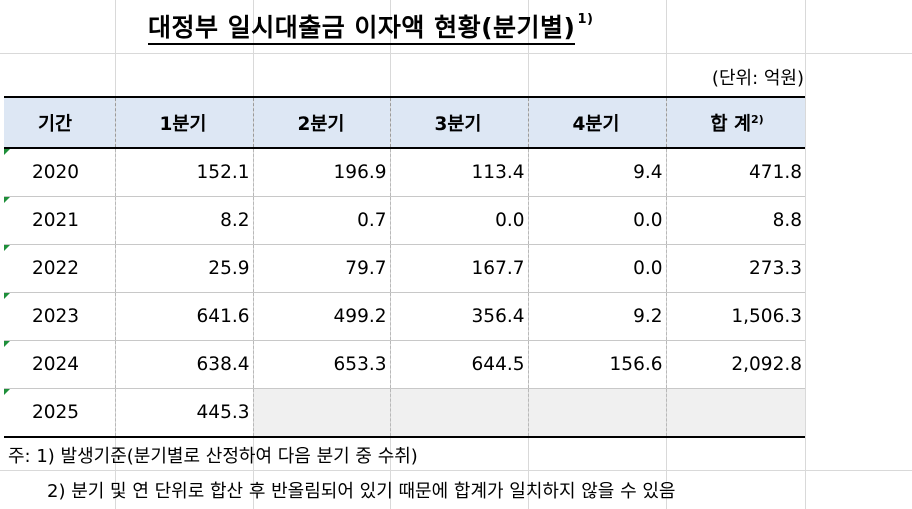 The height and width of the screenshot is (509, 912). I want to click on unit-label: (단위: 억원), so click(757, 78).